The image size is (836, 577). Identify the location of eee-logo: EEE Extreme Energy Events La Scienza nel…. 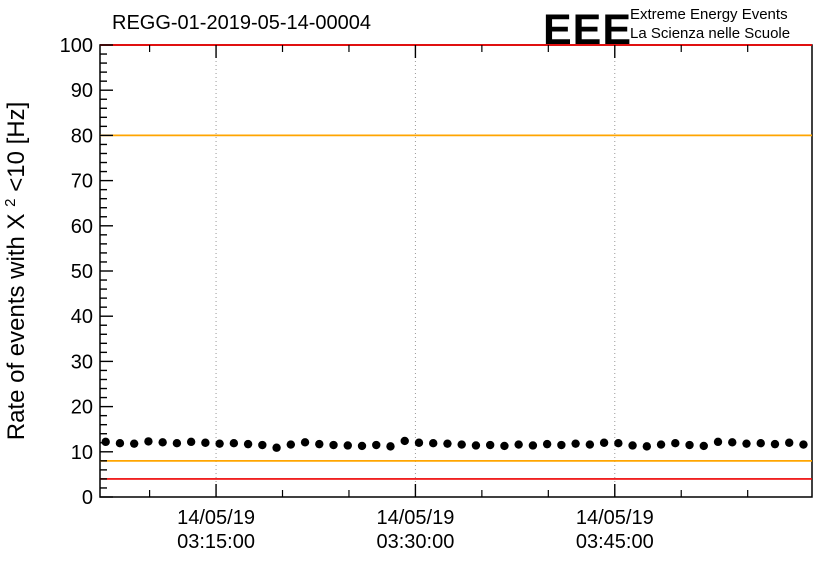
(666, 30).